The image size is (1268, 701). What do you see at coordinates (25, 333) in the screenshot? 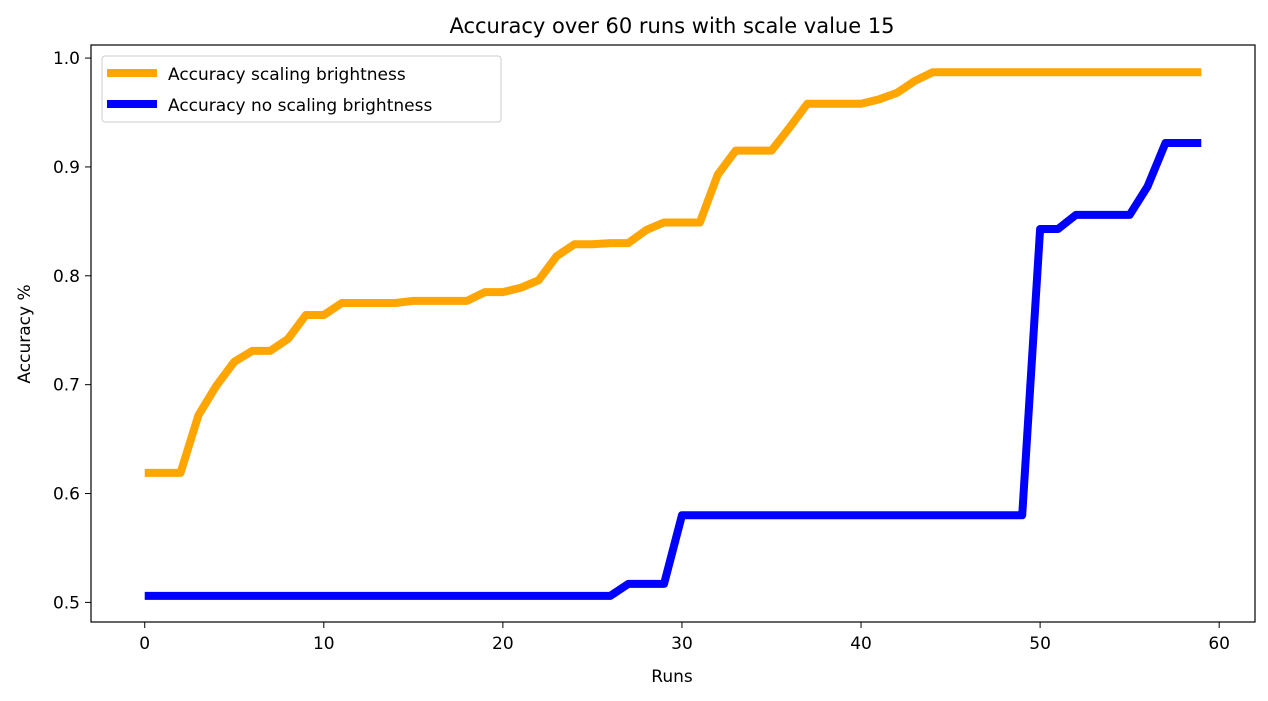
I see `y-axis-label: Accuracy %` at bounding box center [25, 333].